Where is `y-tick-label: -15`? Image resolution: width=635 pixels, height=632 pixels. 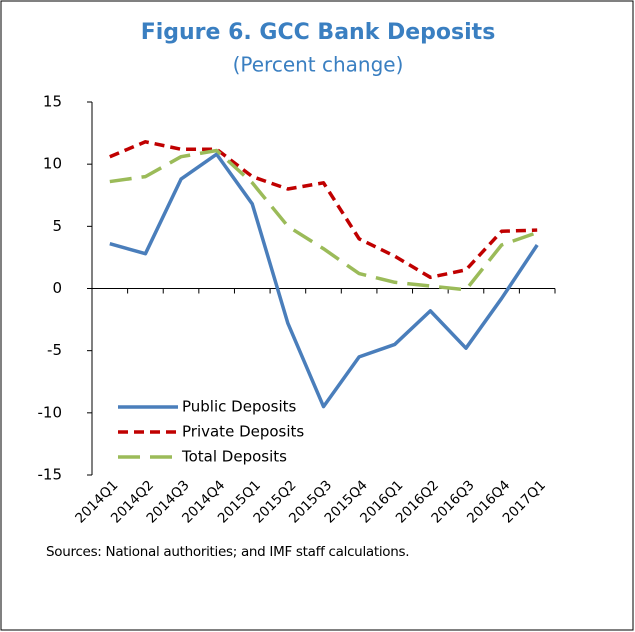
y-tick-label: -15 is located at coordinates (50, 475).